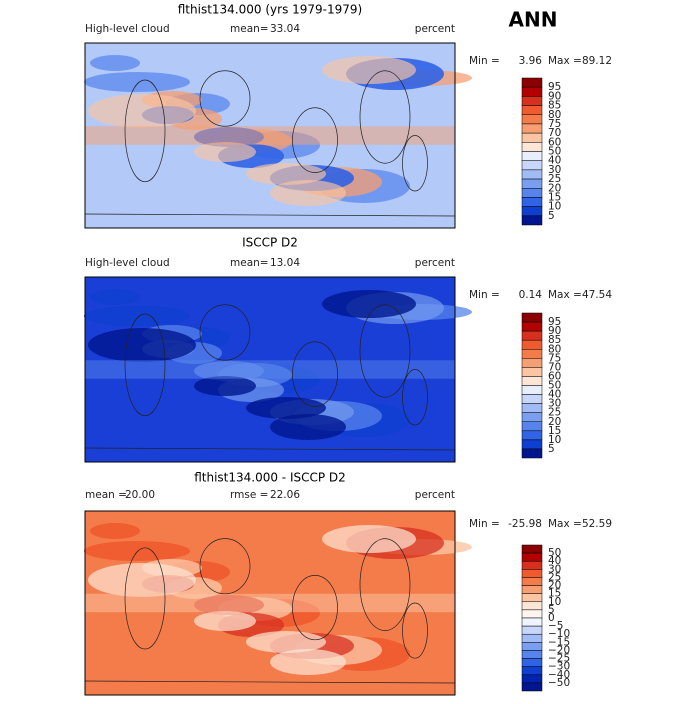 The width and height of the screenshot is (700, 704). What do you see at coordinates (559, 659) in the screenshot?
I see `colorbar-label: −25` at bounding box center [559, 659].